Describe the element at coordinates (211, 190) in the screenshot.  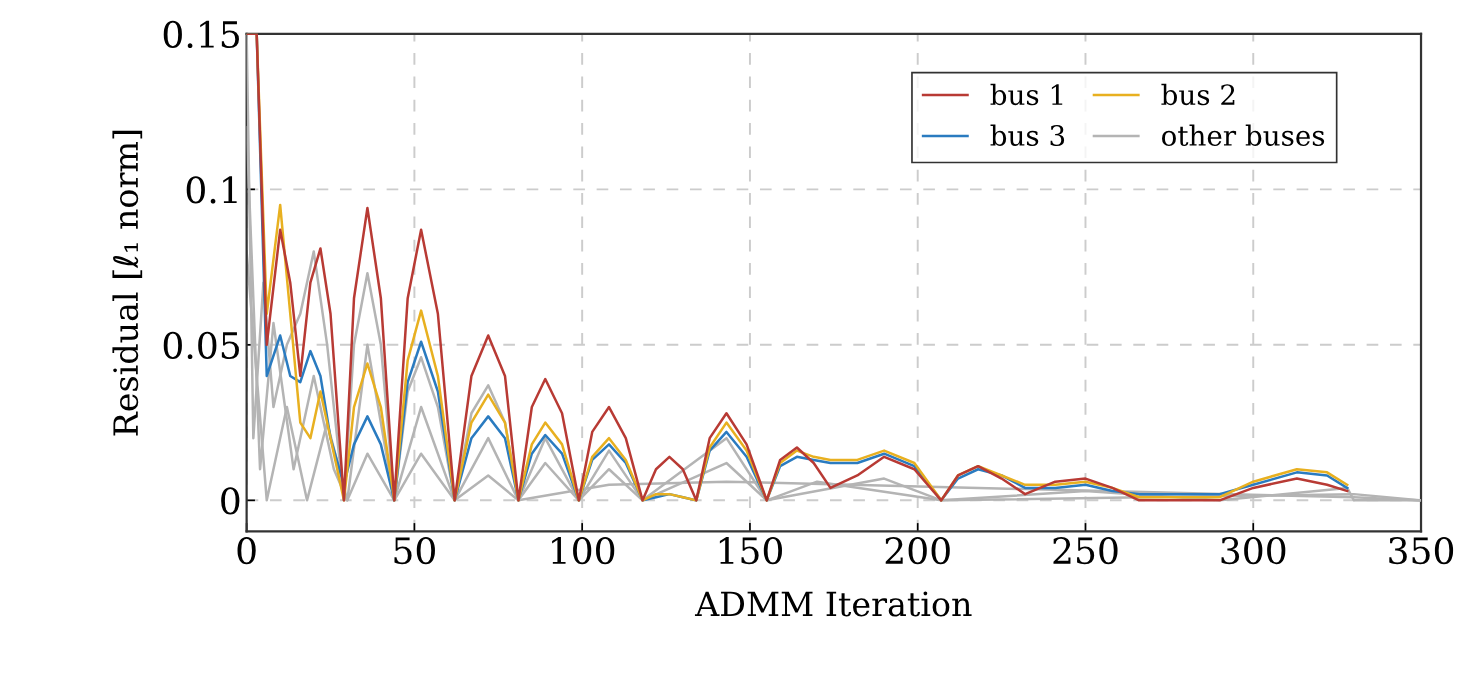
I see `y-tick-label: 0.1` at that location.